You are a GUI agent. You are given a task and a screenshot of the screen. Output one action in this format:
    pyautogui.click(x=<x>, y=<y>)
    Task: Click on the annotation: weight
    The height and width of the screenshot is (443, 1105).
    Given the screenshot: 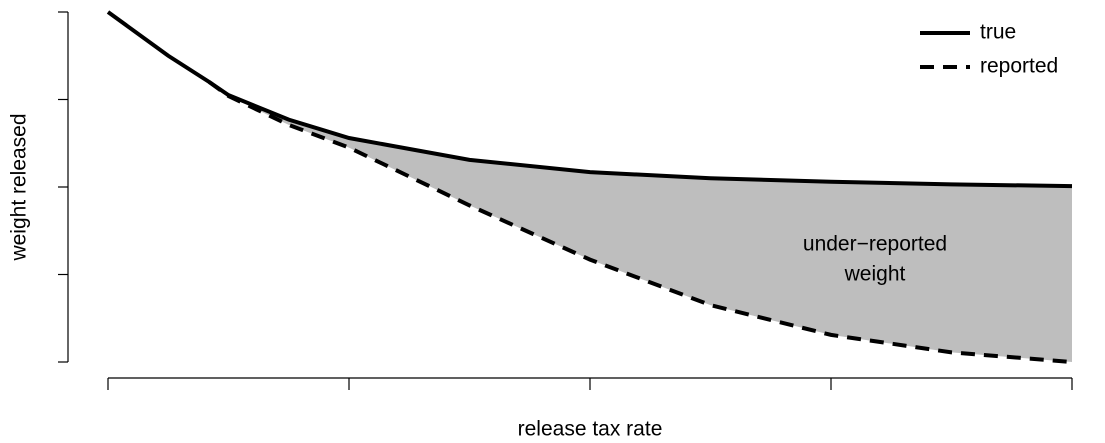 What is the action you would take?
    pyautogui.click(x=875, y=274)
    